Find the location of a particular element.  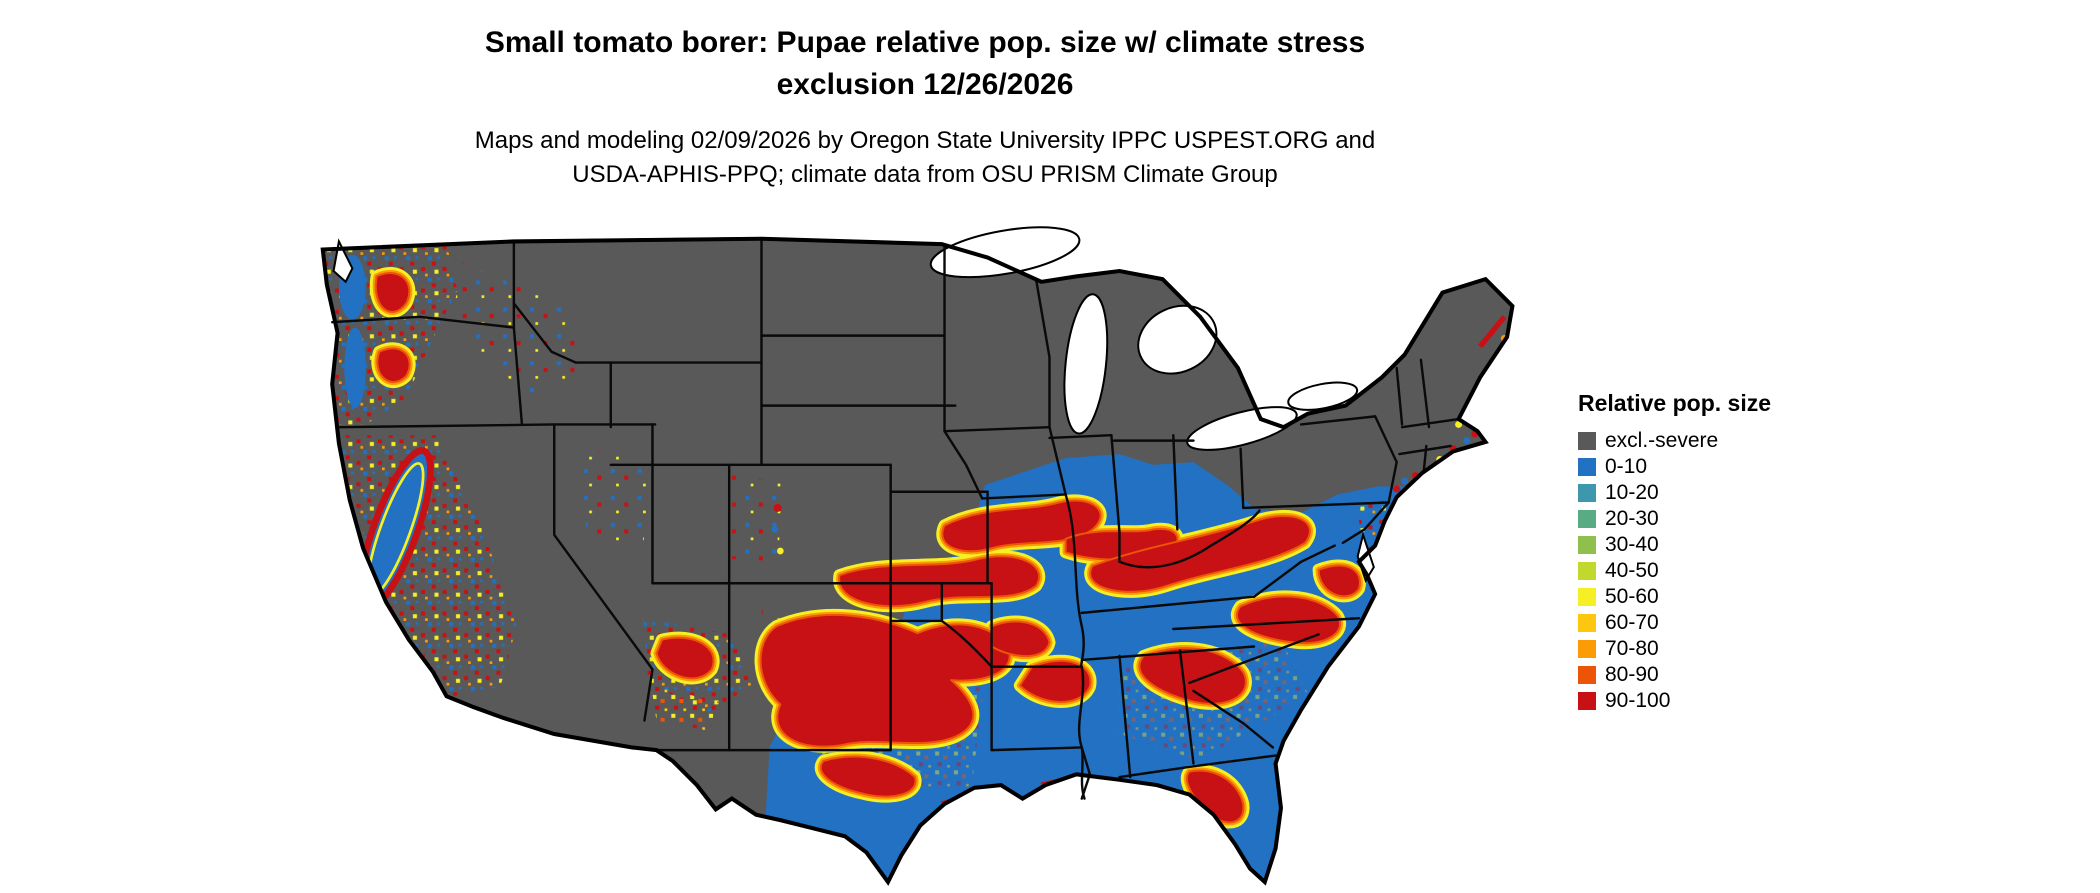

legend-label: 80-90 is located at coordinates (1632, 674).